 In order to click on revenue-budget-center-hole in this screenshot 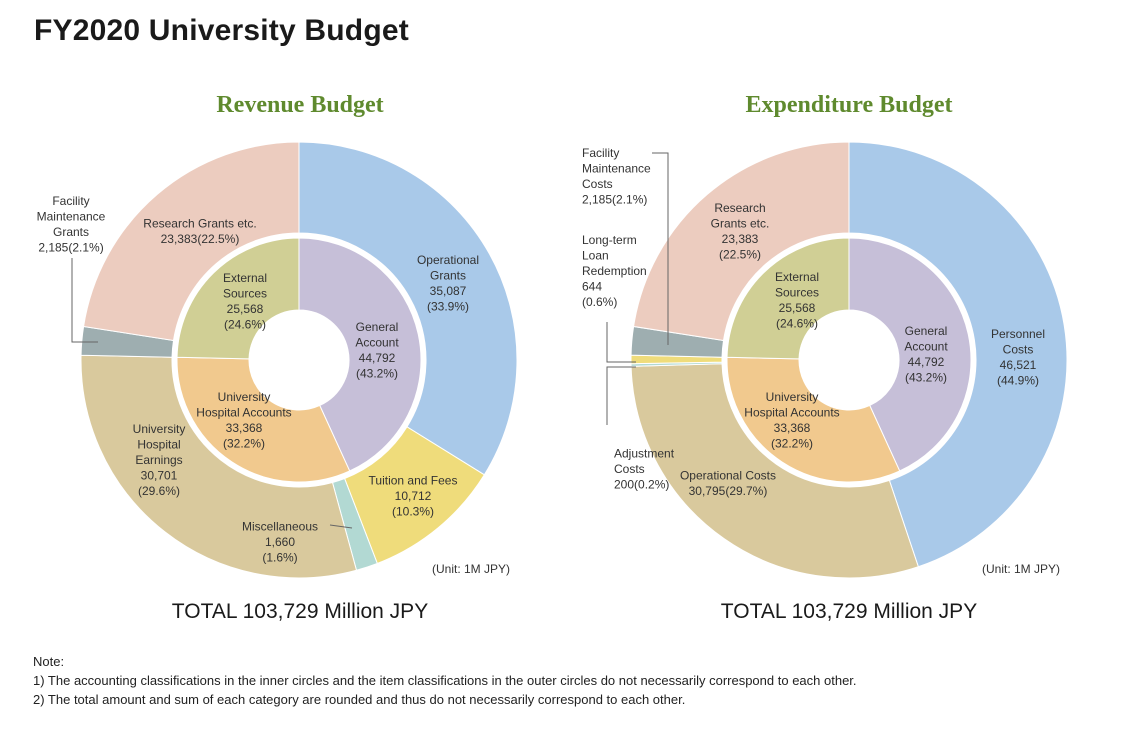, I will do `click(299, 360)`.